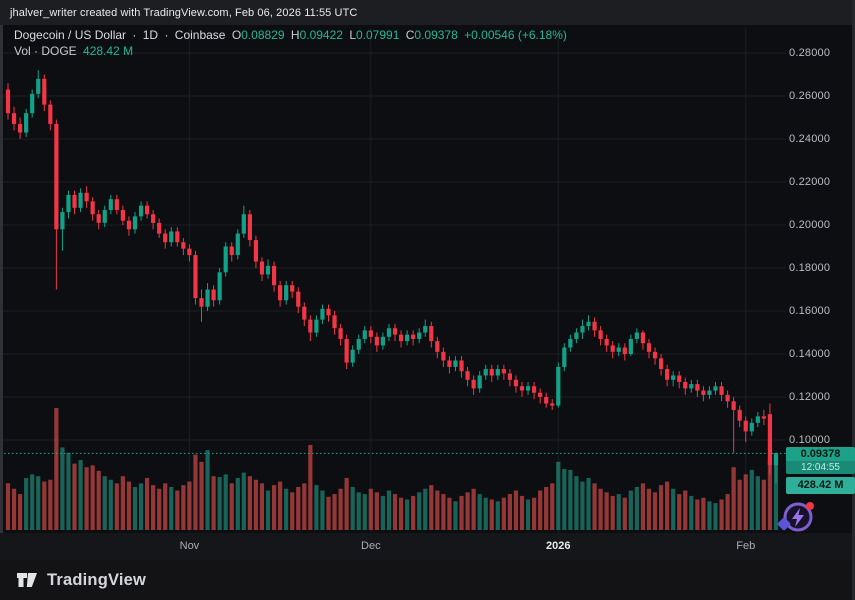 This screenshot has height=600, width=855. Describe the element at coordinates (426, 546) in the screenshot. I see `time-axis: Nov Dec 2026 Feb` at that location.